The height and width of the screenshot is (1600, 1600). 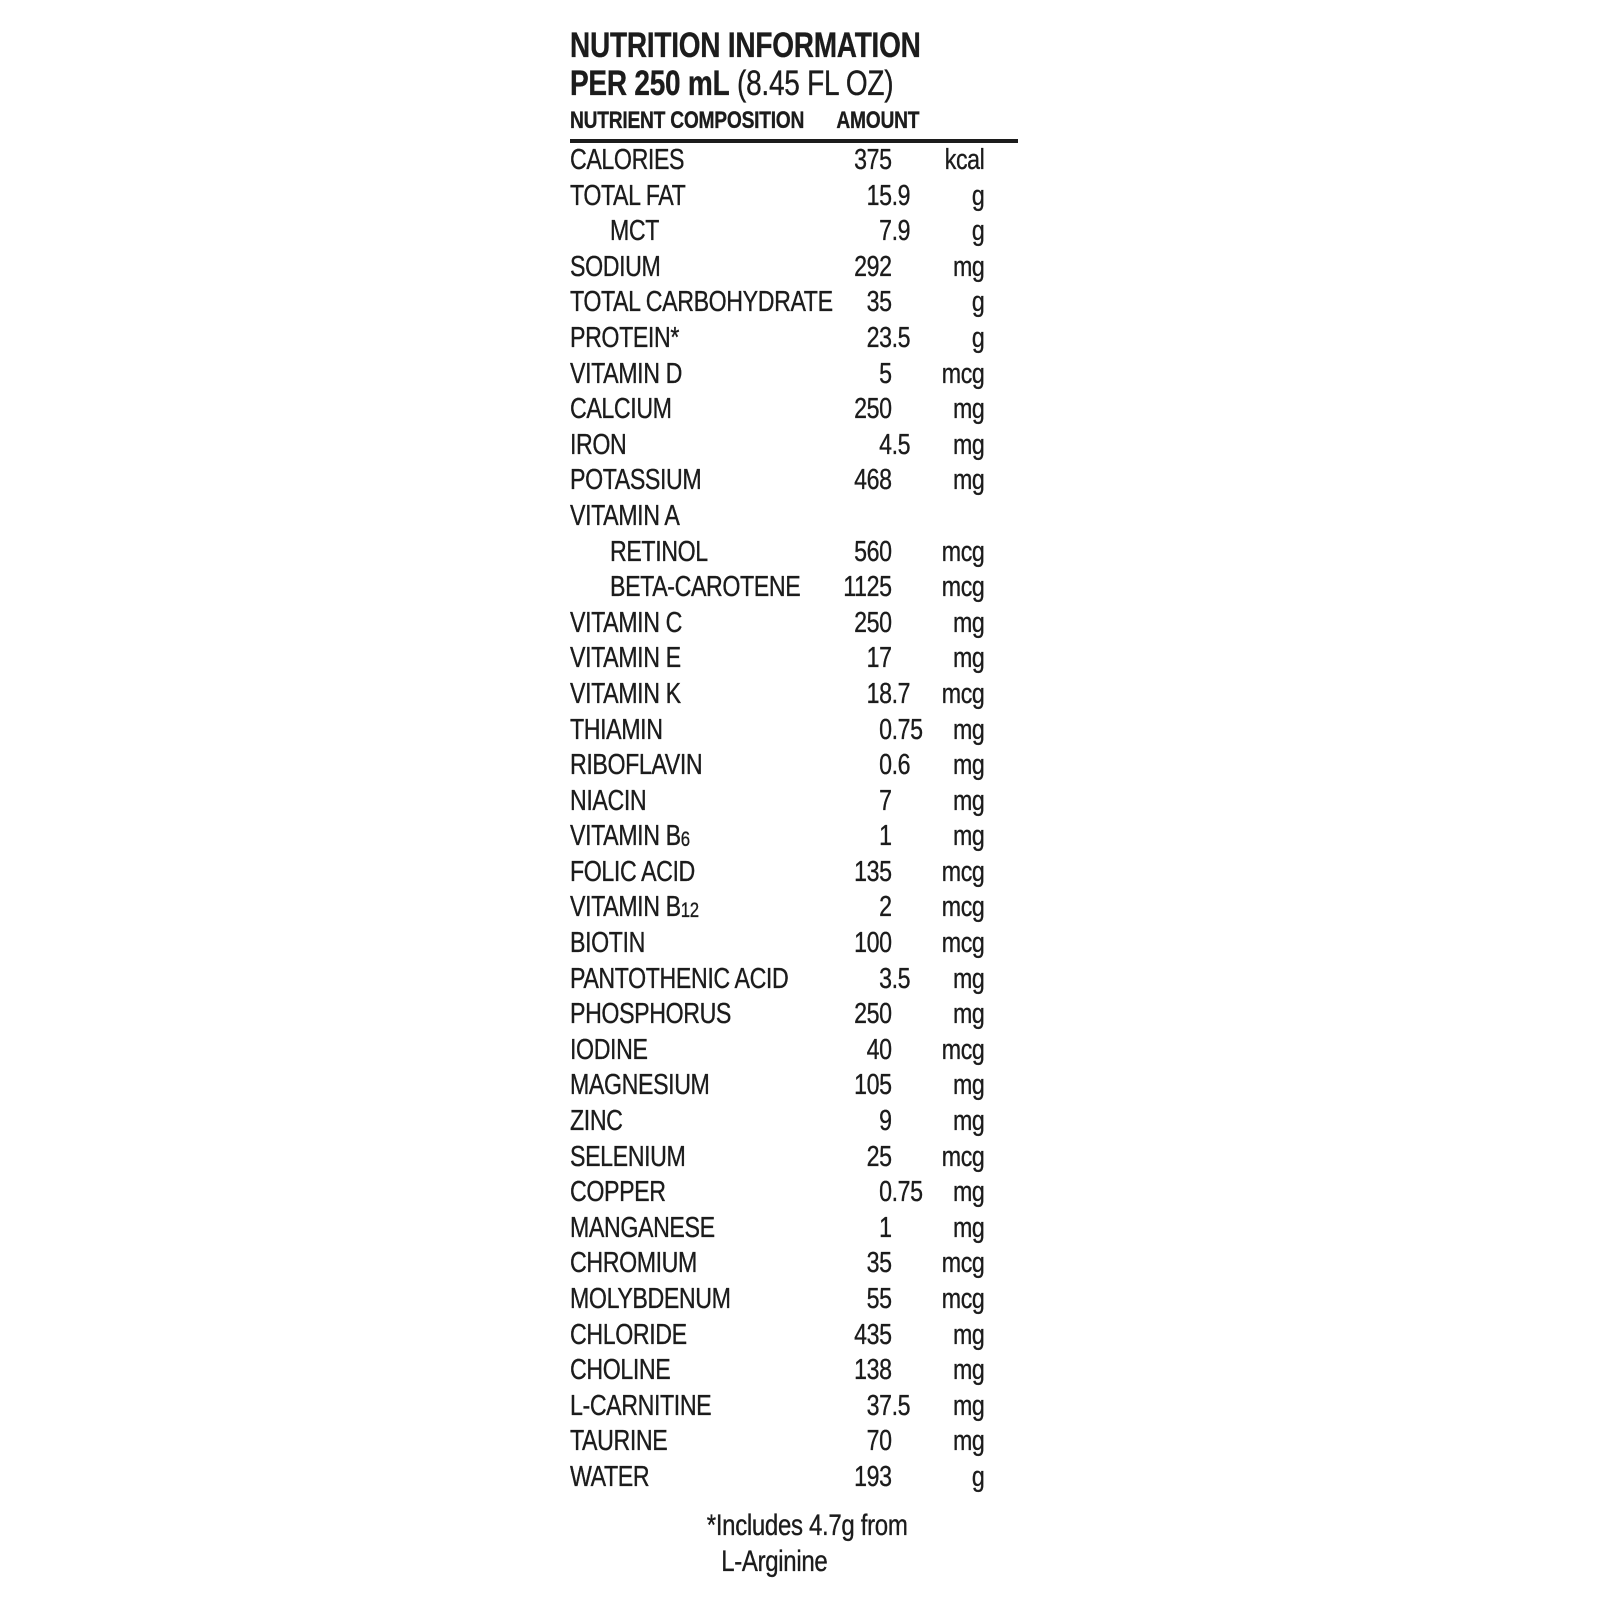 I want to click on column-header-amount: AMOUNT, so click(x=878, y=120).